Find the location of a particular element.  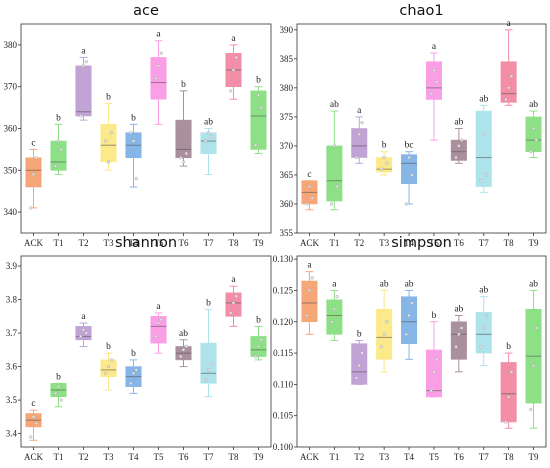

box-T3: b is located at coordinates (384, 158).